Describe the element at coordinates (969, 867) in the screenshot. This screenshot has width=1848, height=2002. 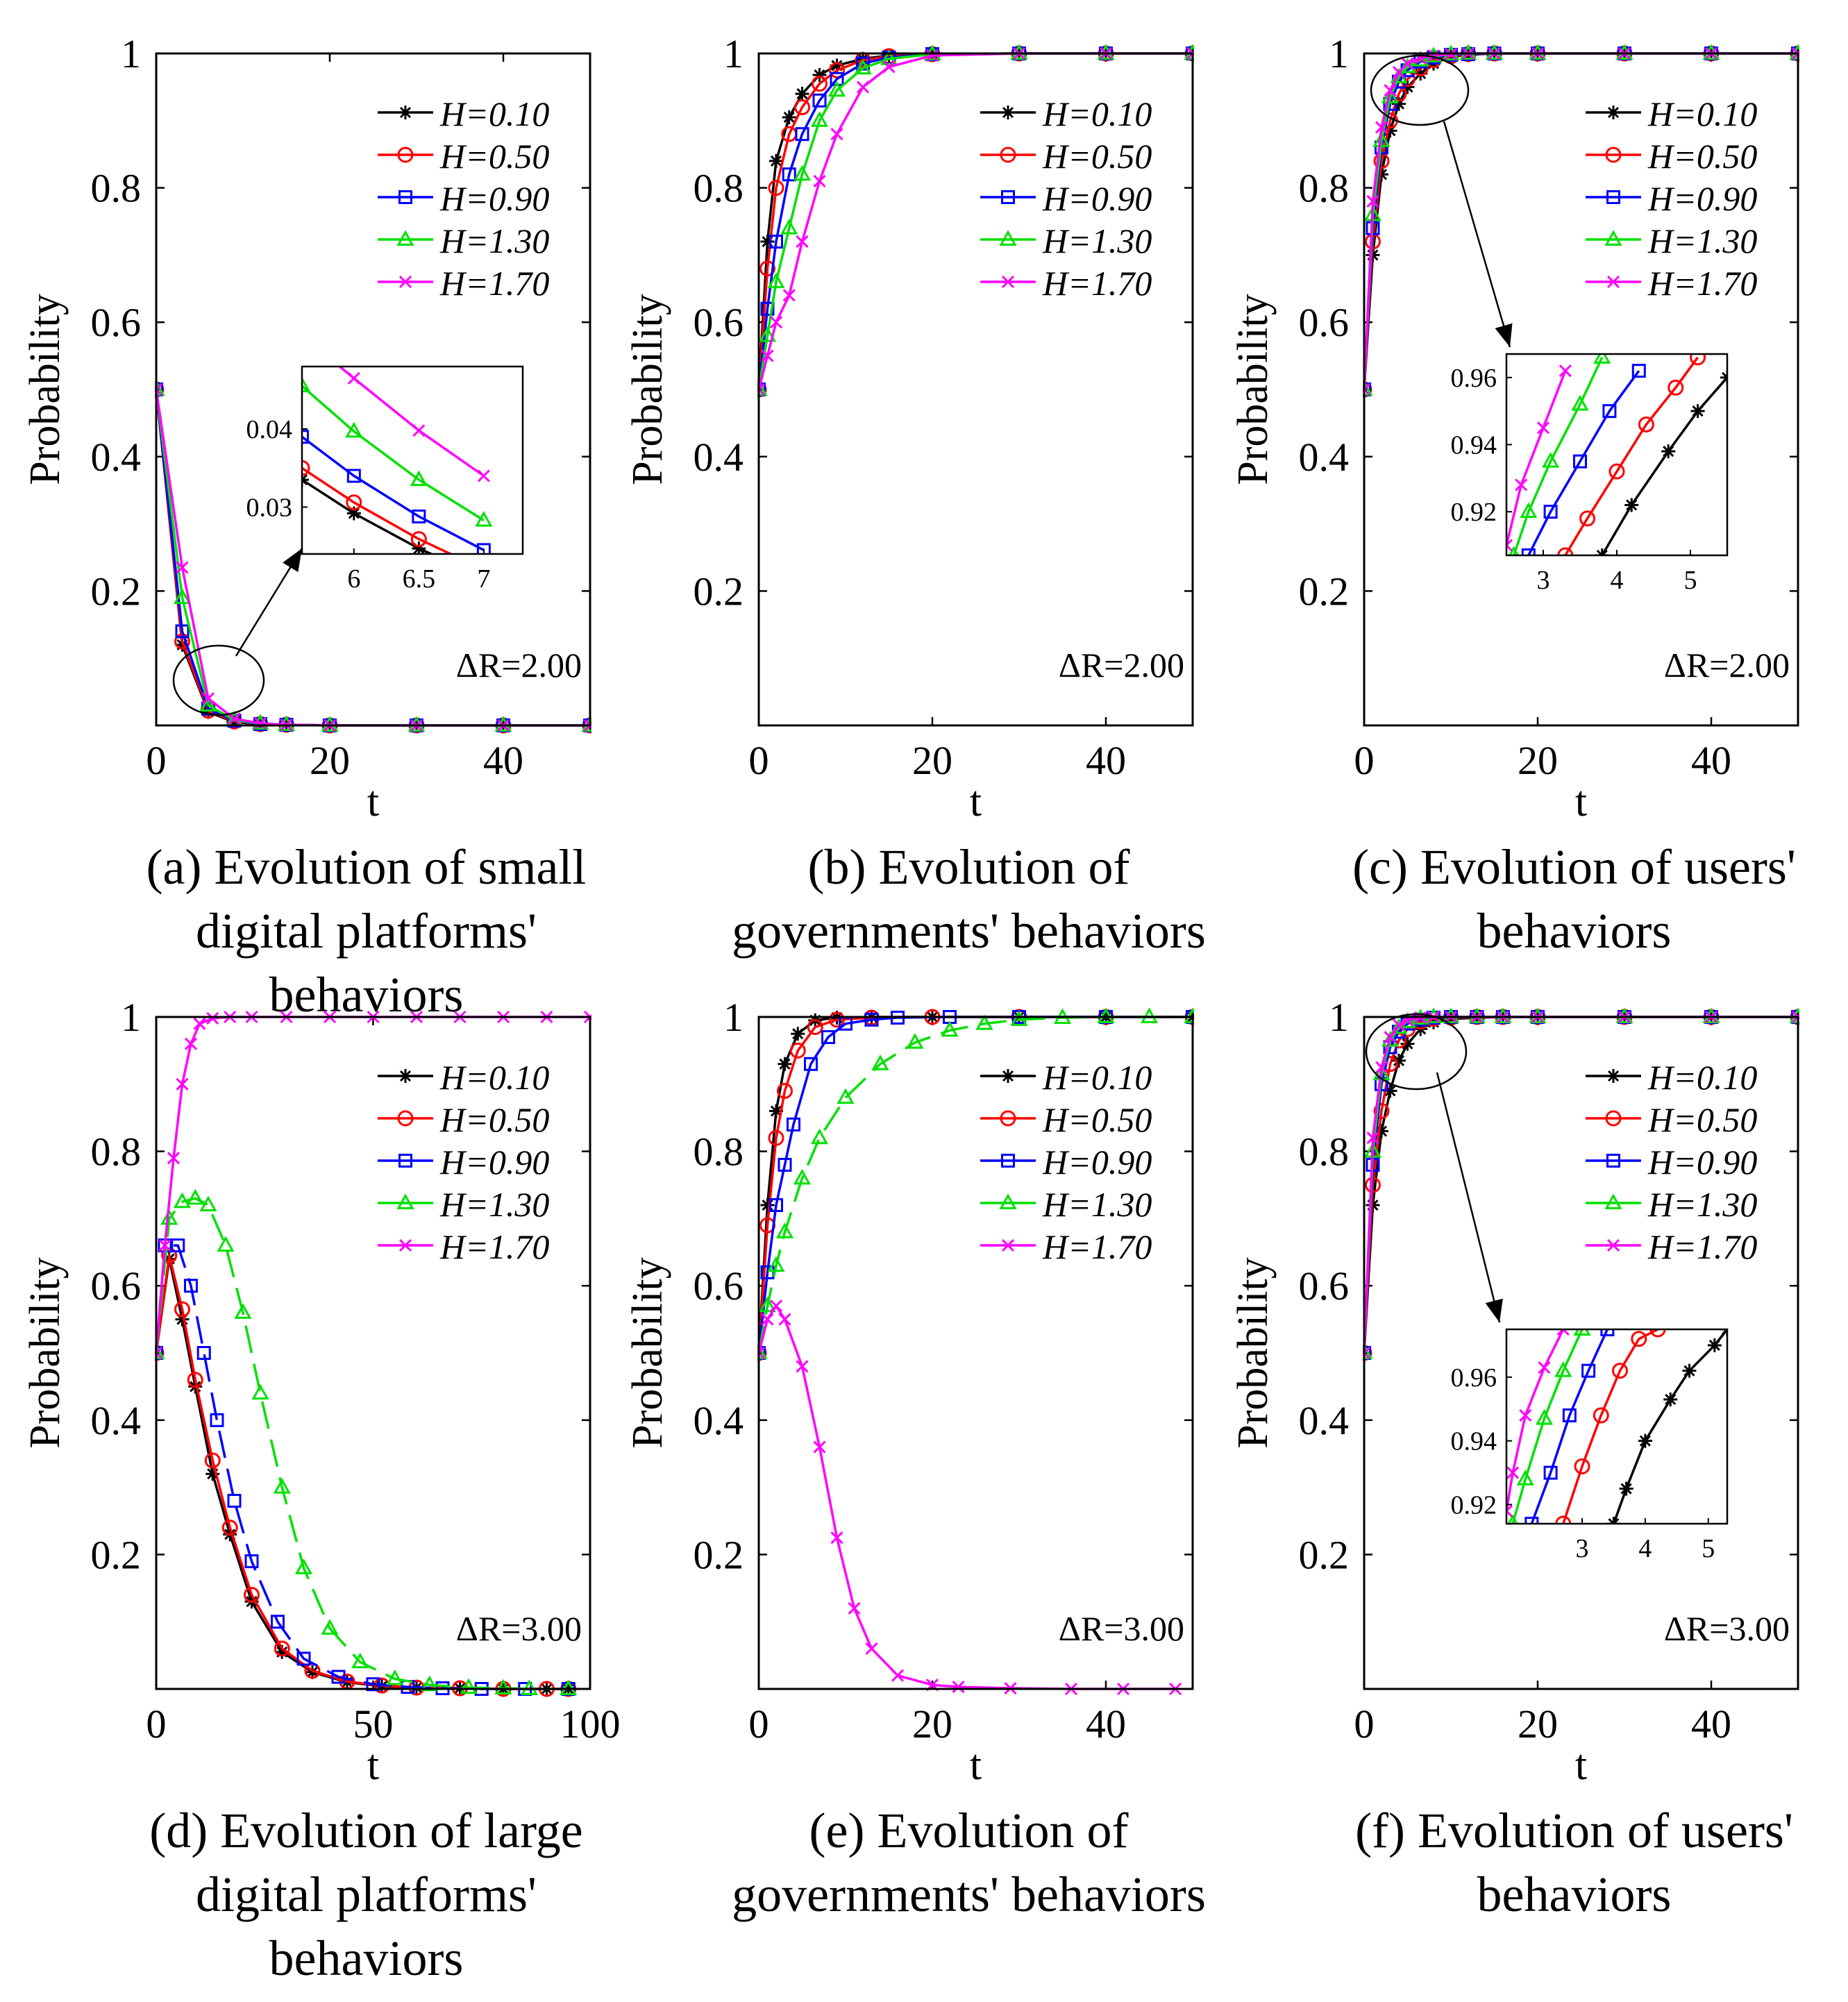
I see `caption-line-0: (b) Evolution of` at that location.